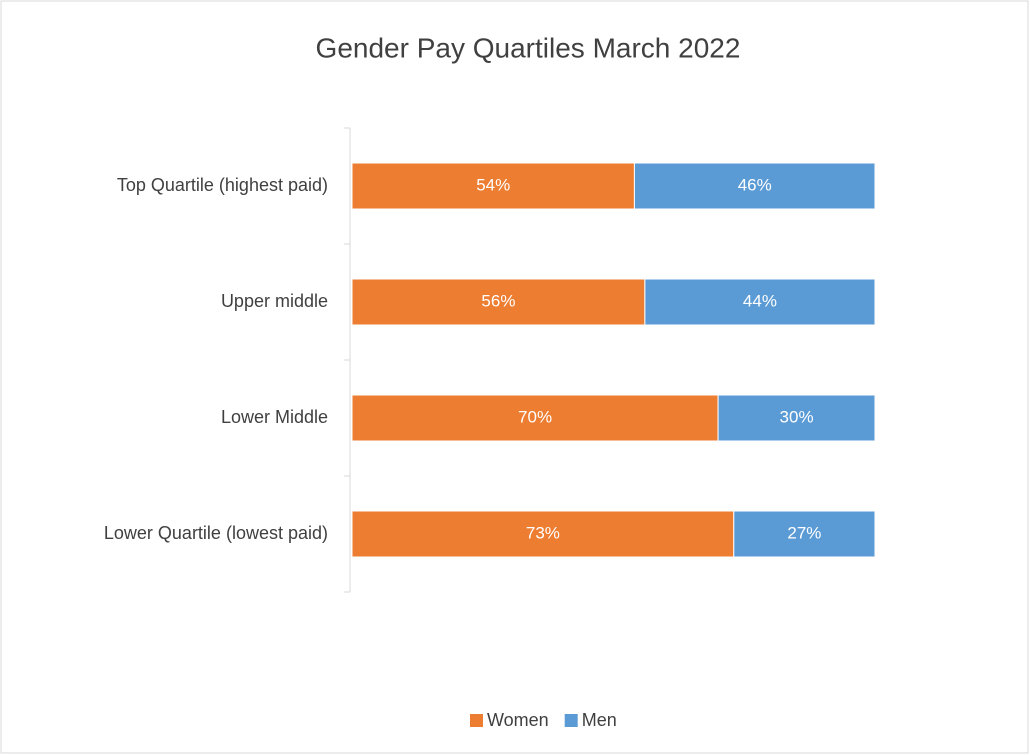 This screenshot has width=1030, height=755. I want to click on data-label: 44%, so click(760, 300).